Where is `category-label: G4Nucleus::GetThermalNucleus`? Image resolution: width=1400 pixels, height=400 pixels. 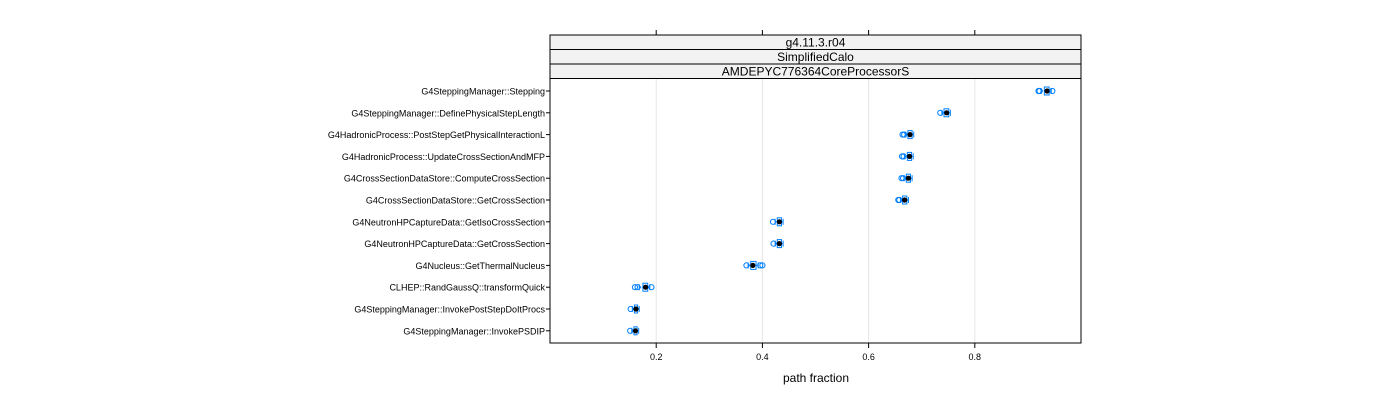
category-label: G4Nucleus::GetThermalNucleus is located at coordinates (480, 266).